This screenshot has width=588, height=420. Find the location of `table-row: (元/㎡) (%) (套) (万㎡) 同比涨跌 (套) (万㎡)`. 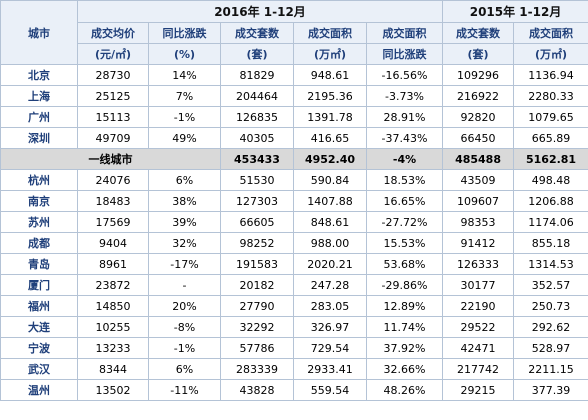

table-row: (元/㎡) (%) (套) (万㎡) 同比涨跌 (套) (万㎡) is located at coordinates (294, 54).